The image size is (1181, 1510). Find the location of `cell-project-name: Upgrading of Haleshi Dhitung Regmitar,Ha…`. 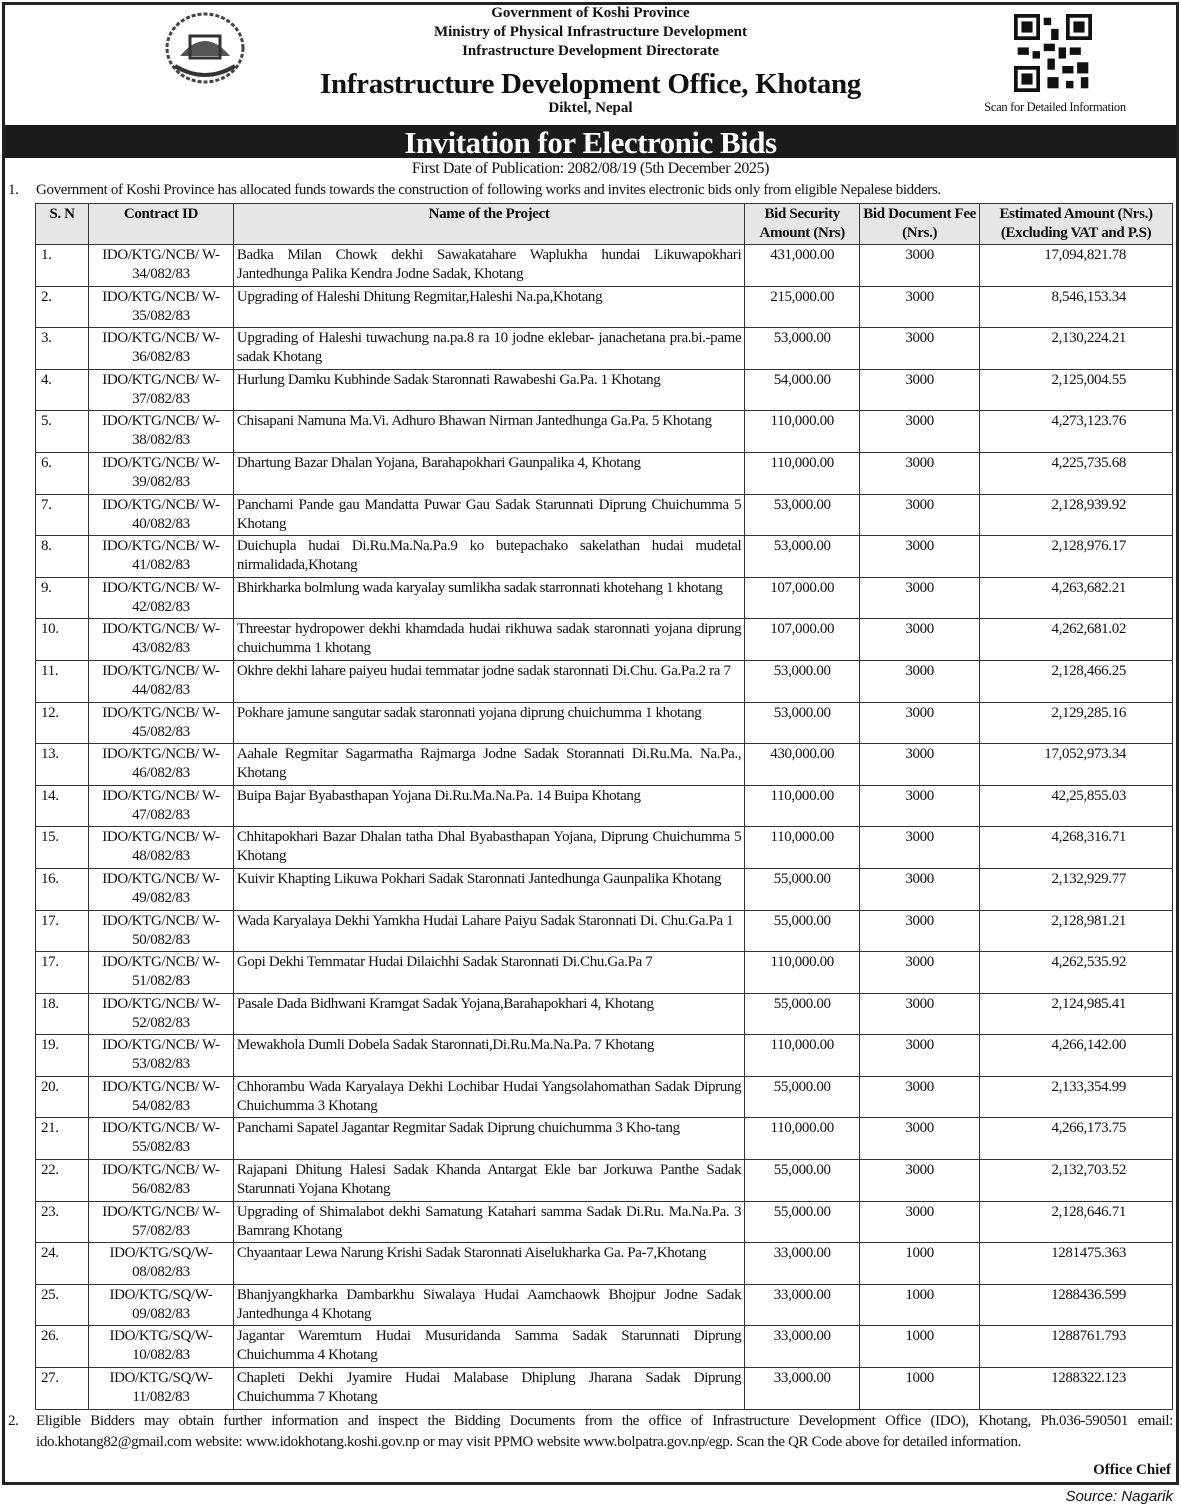

cell-project-name: Upgrading of Haleshi Dhitung Regmitar,Ha… is located at coordinates (489, 307).